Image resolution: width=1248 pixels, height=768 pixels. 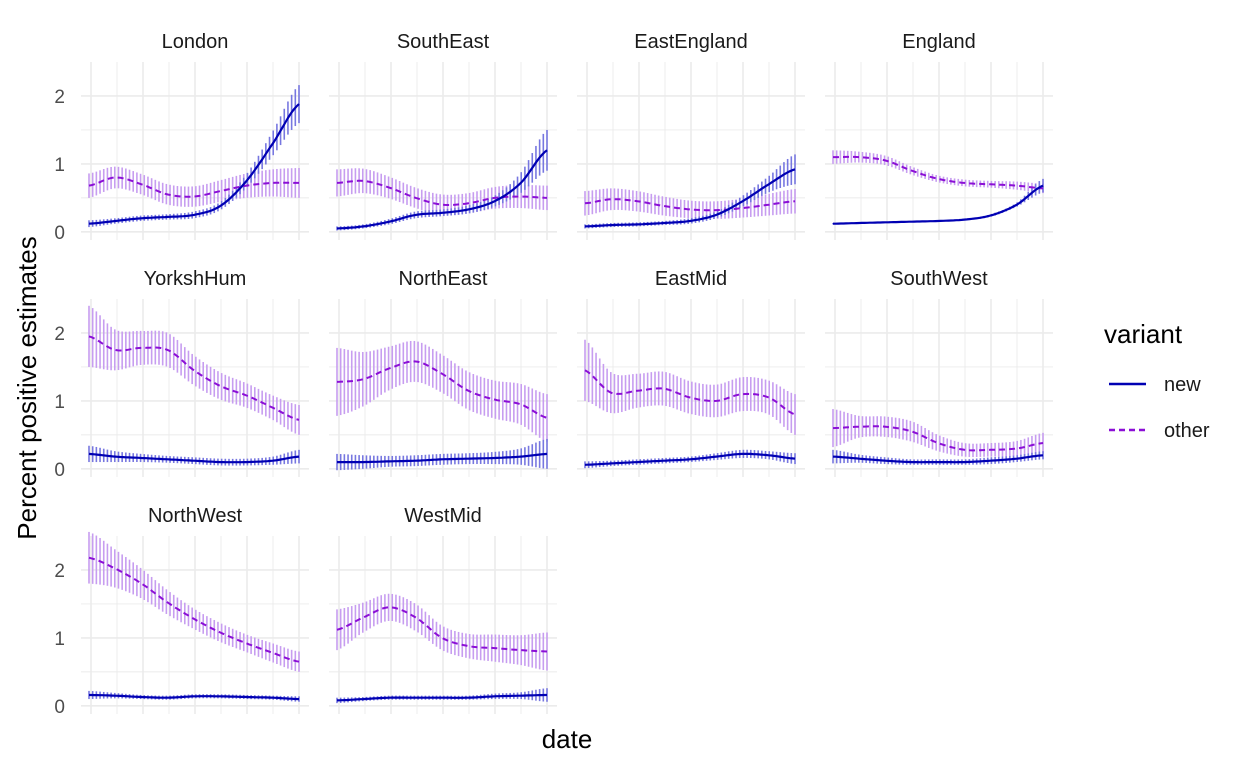 What do you see at coordinates (1187, 431) in the screenshot?
I see `legend-label-other: other` at bounding box center [1187, 431].